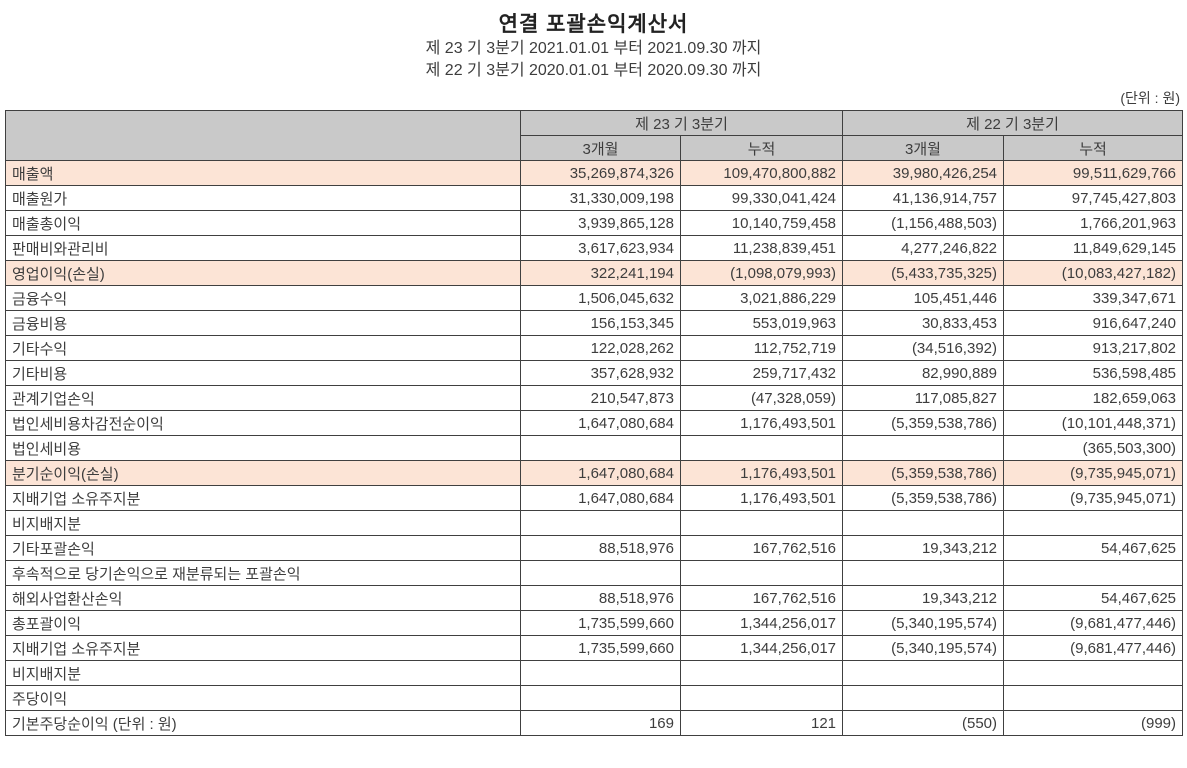 The height and width of the screenshot is (768, 1187). What do you see at coordinates (263, 273) in the screenshot?
I see `row-label: 영업이익(손실)` at bounding box center [263, 273].